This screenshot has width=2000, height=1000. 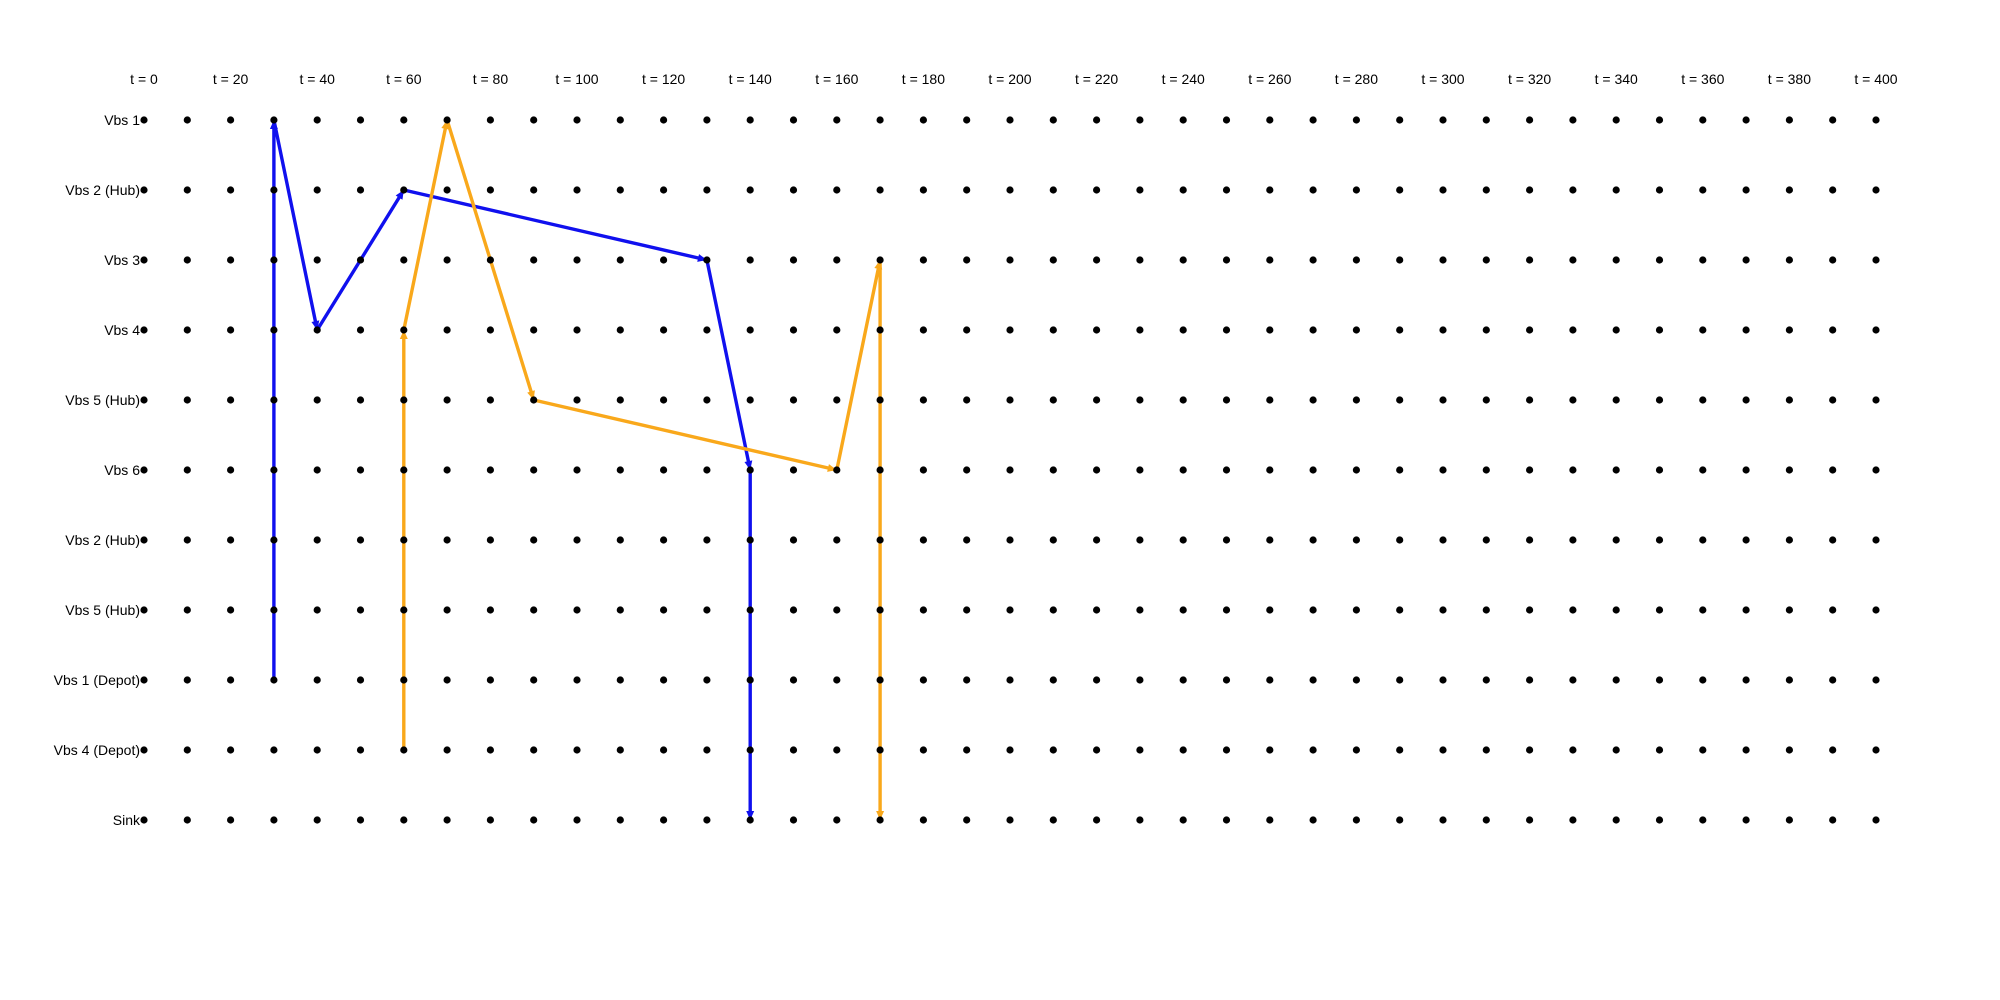 I want to click on time-label: t = 380, so click(x=1789, y=79).